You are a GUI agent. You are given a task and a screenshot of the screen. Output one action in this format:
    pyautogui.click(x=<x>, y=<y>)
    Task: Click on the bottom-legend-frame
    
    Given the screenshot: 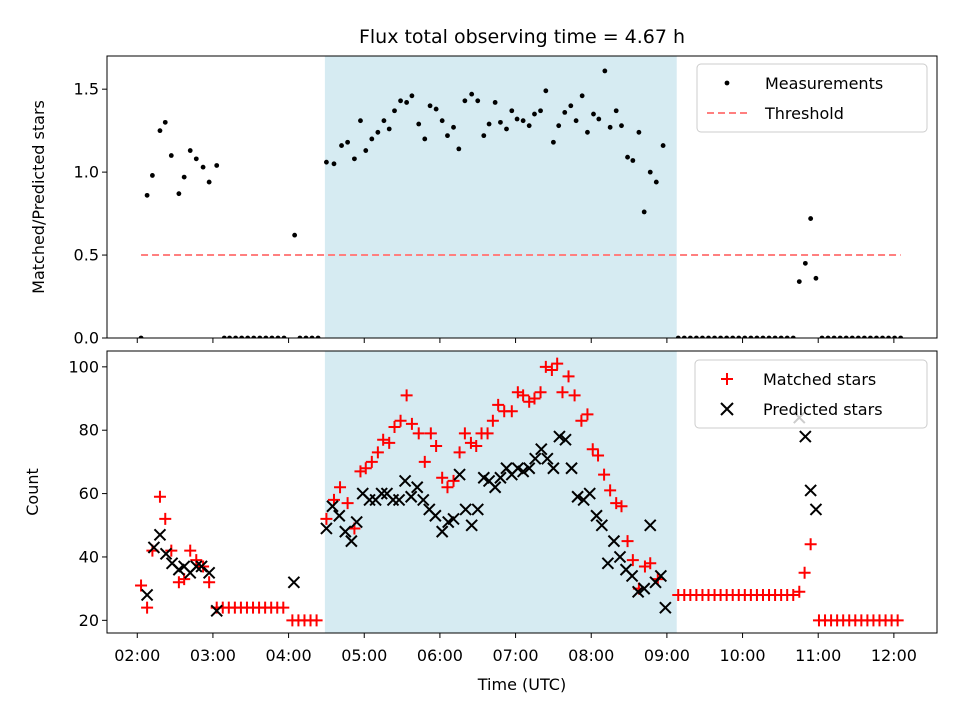 What is the action you would take?
    pyautogui.click(x=811, y=394)
    